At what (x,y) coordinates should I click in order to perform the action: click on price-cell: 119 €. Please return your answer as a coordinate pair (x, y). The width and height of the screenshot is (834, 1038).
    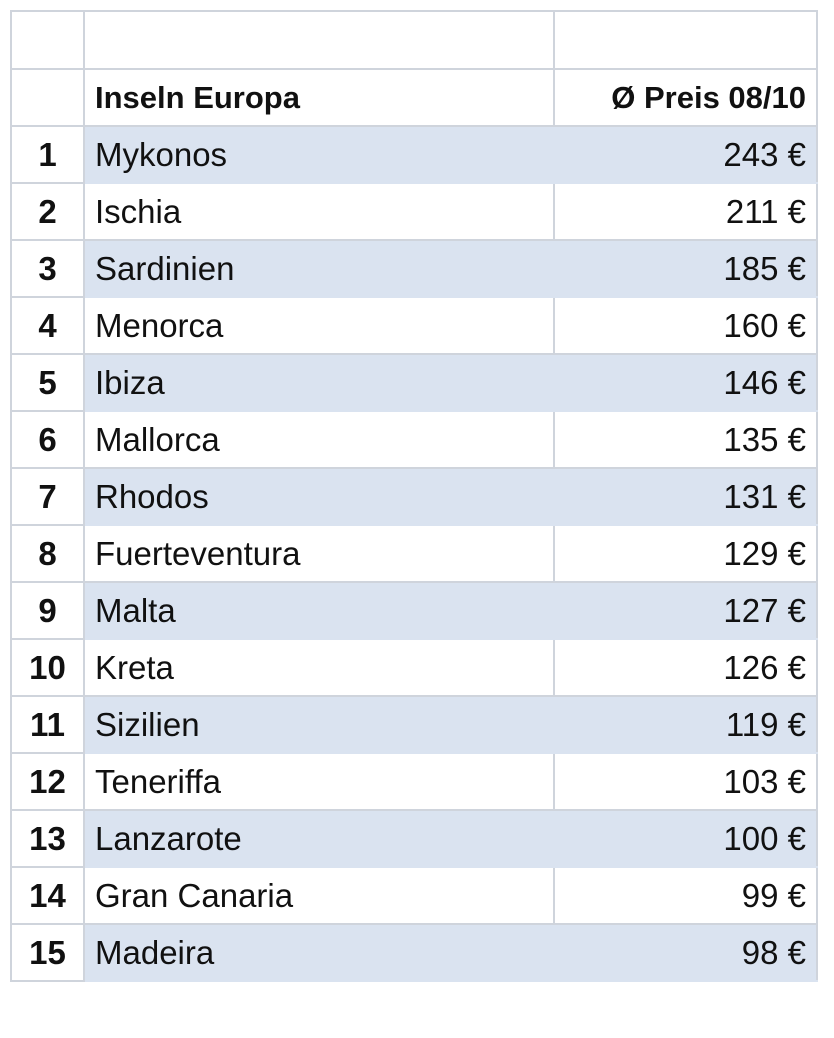
    Looking at the image, I should click on (685, 724).